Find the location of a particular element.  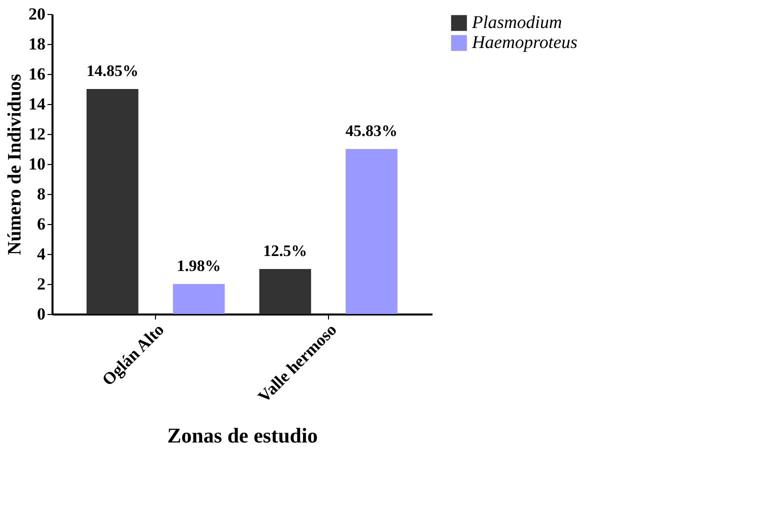

annotation: 45.83% is located at coordinates (372, 131).